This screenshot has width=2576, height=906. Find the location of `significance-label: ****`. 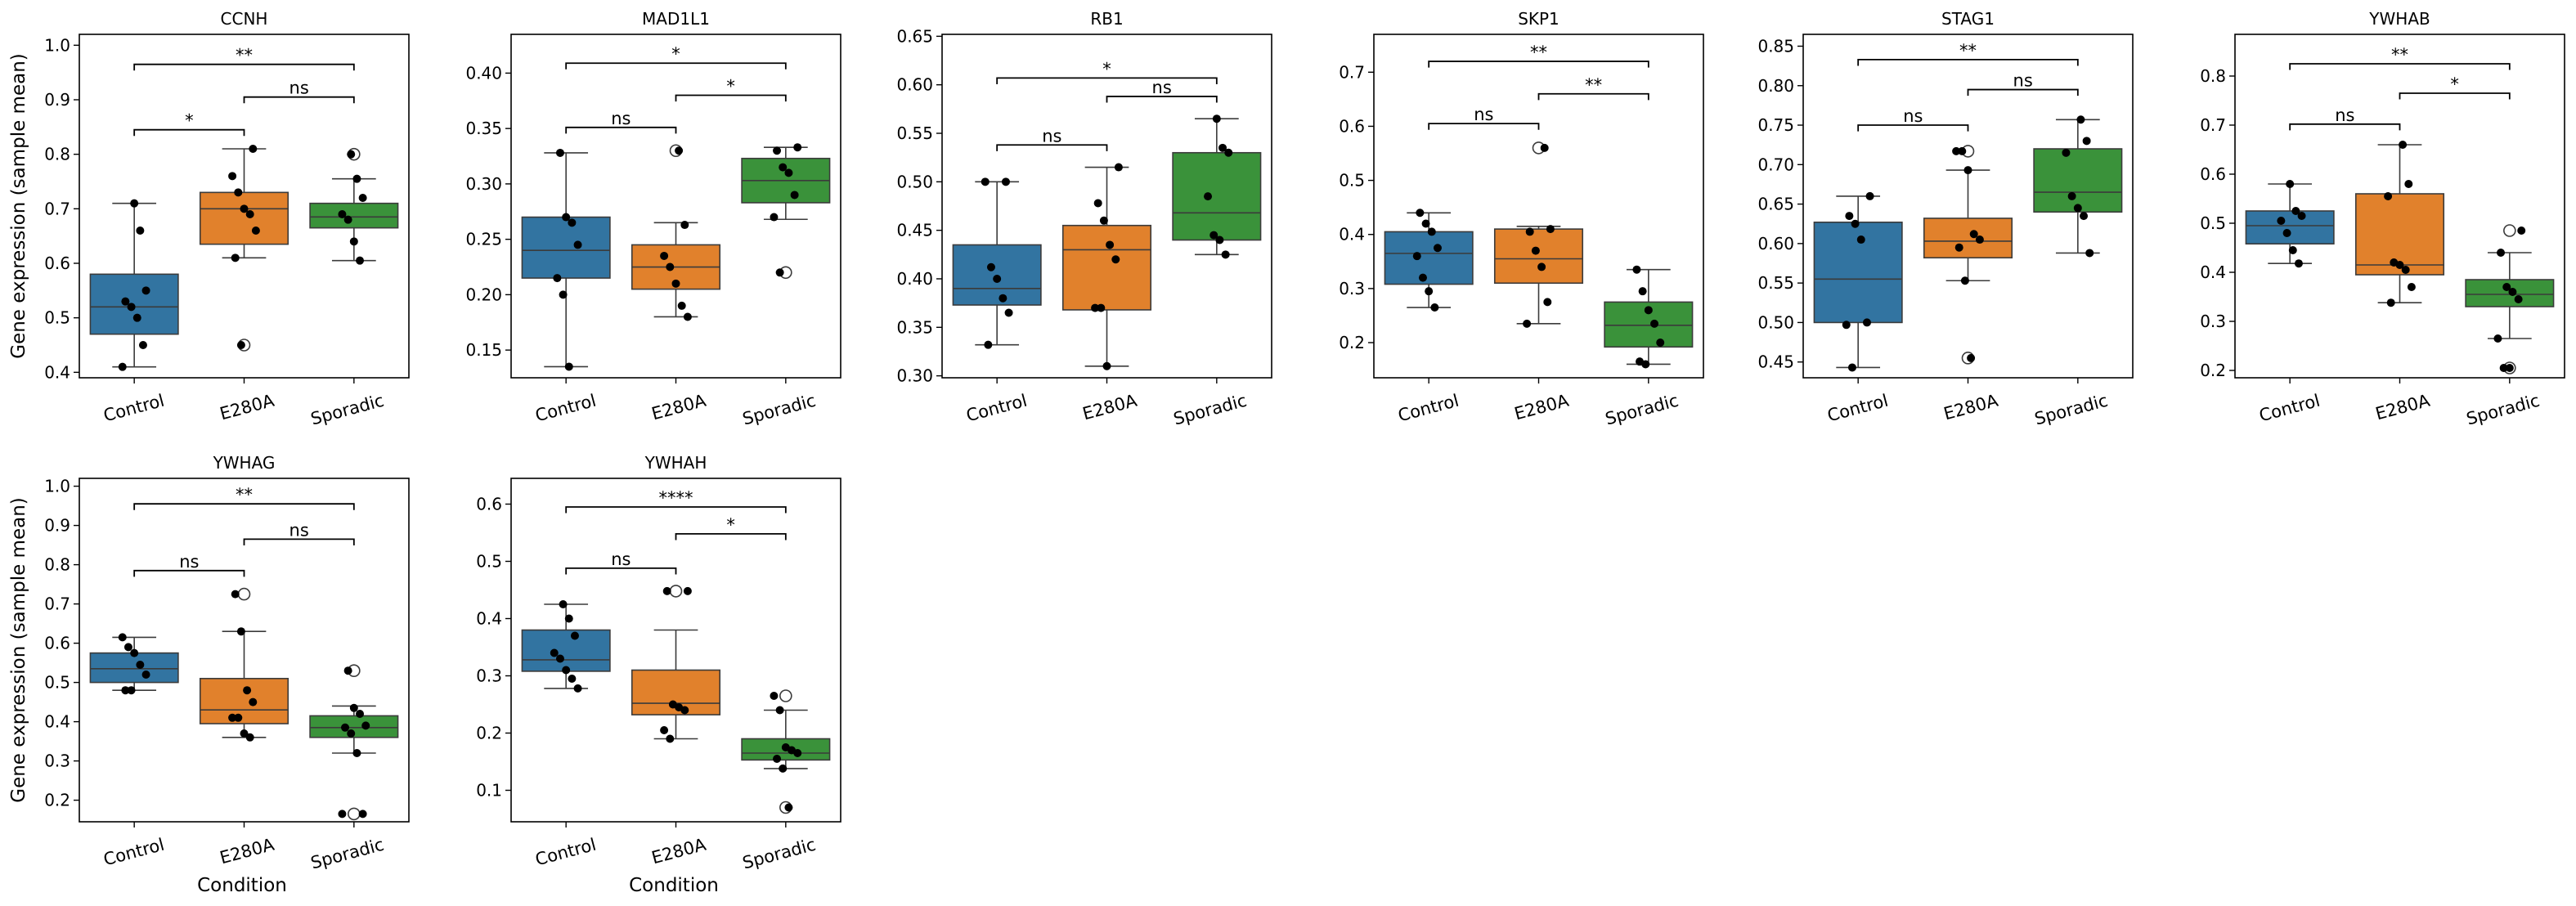

significance-label: **** is located at coordinates (676, 498).